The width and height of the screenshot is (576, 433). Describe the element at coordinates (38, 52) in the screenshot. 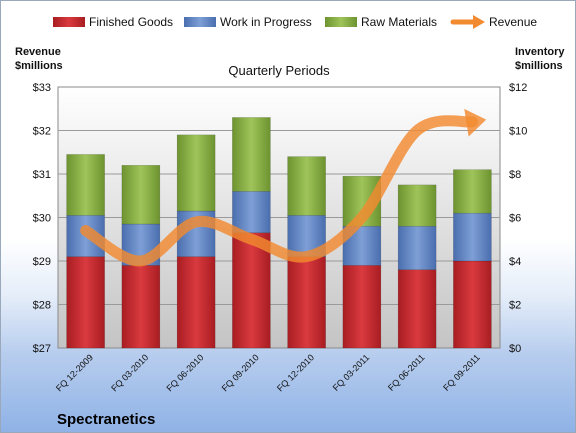

I see `left-axis-title-line1: Revenue` at that location.